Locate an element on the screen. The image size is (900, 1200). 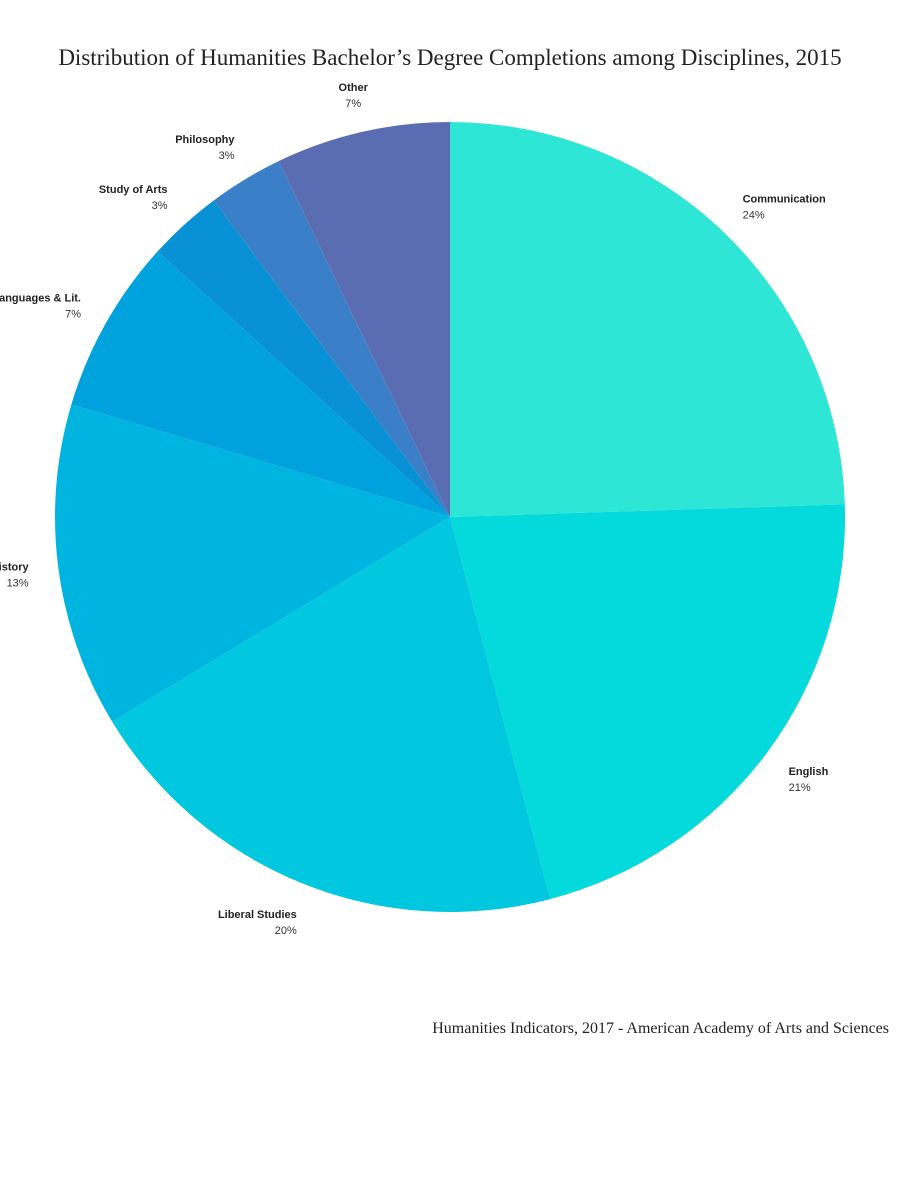
slice-value-liberal-studies: 20% is located at coordinates (286, 931).